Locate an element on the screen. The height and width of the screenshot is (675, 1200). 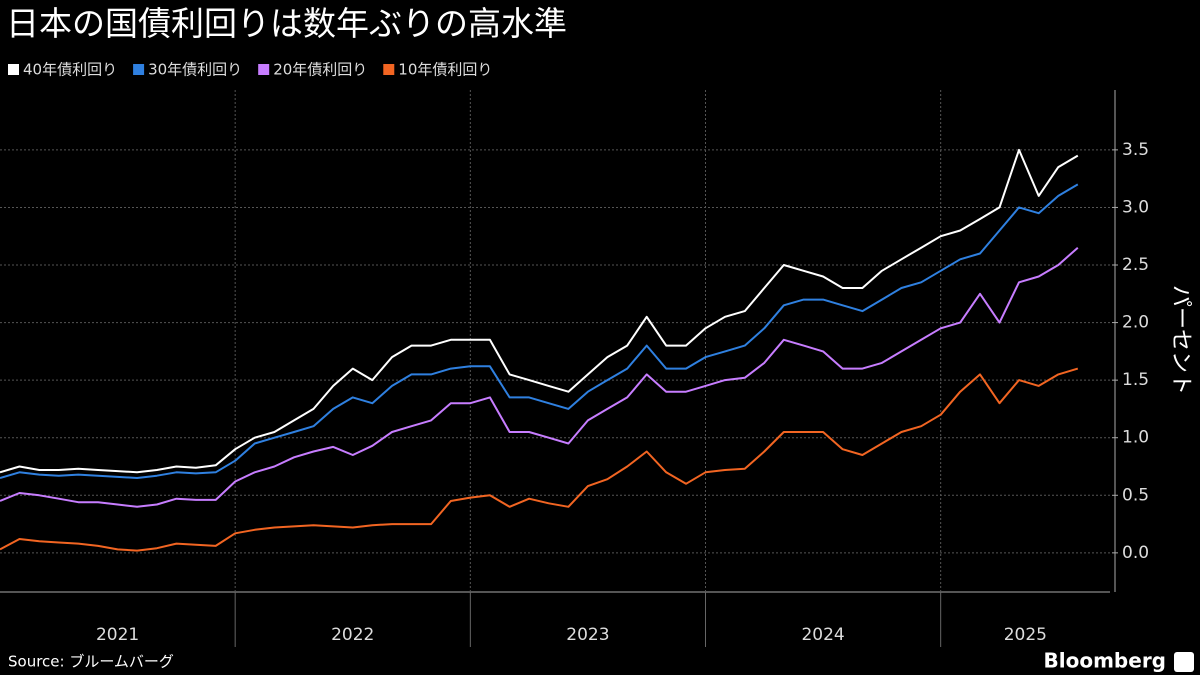
legend-label: 30年債利回り is located at coordinates (195, 70).